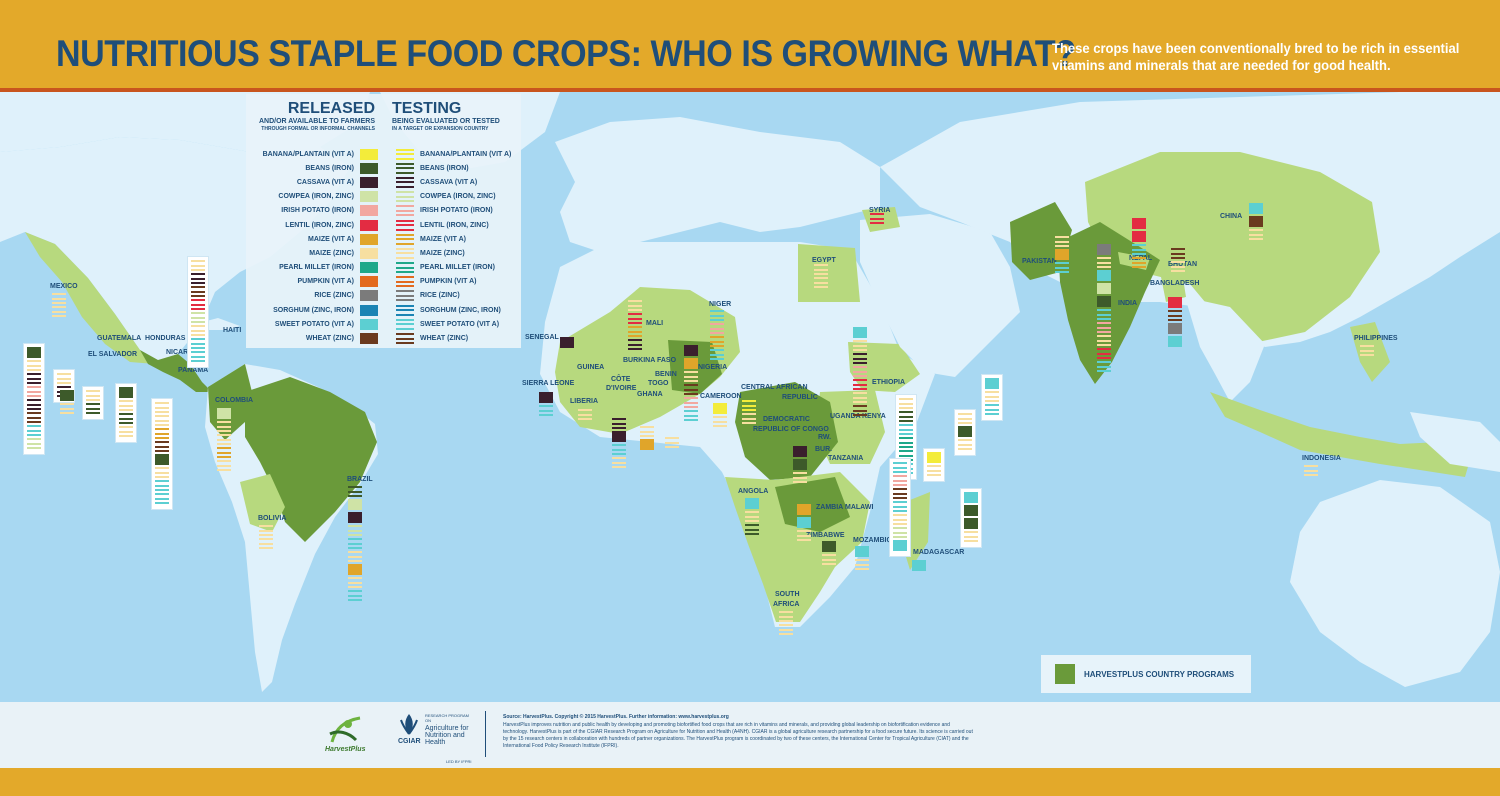  Describe the element at coordinates (800, 397) in the screenshot. I see `label-republic: REPUBLIC` at that location.